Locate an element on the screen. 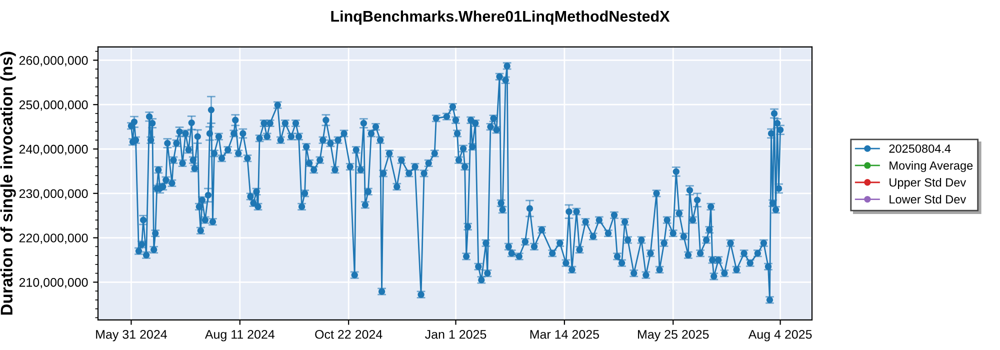  x-tick-label: Jan 1 2025 is located at coordinates (455, 334).